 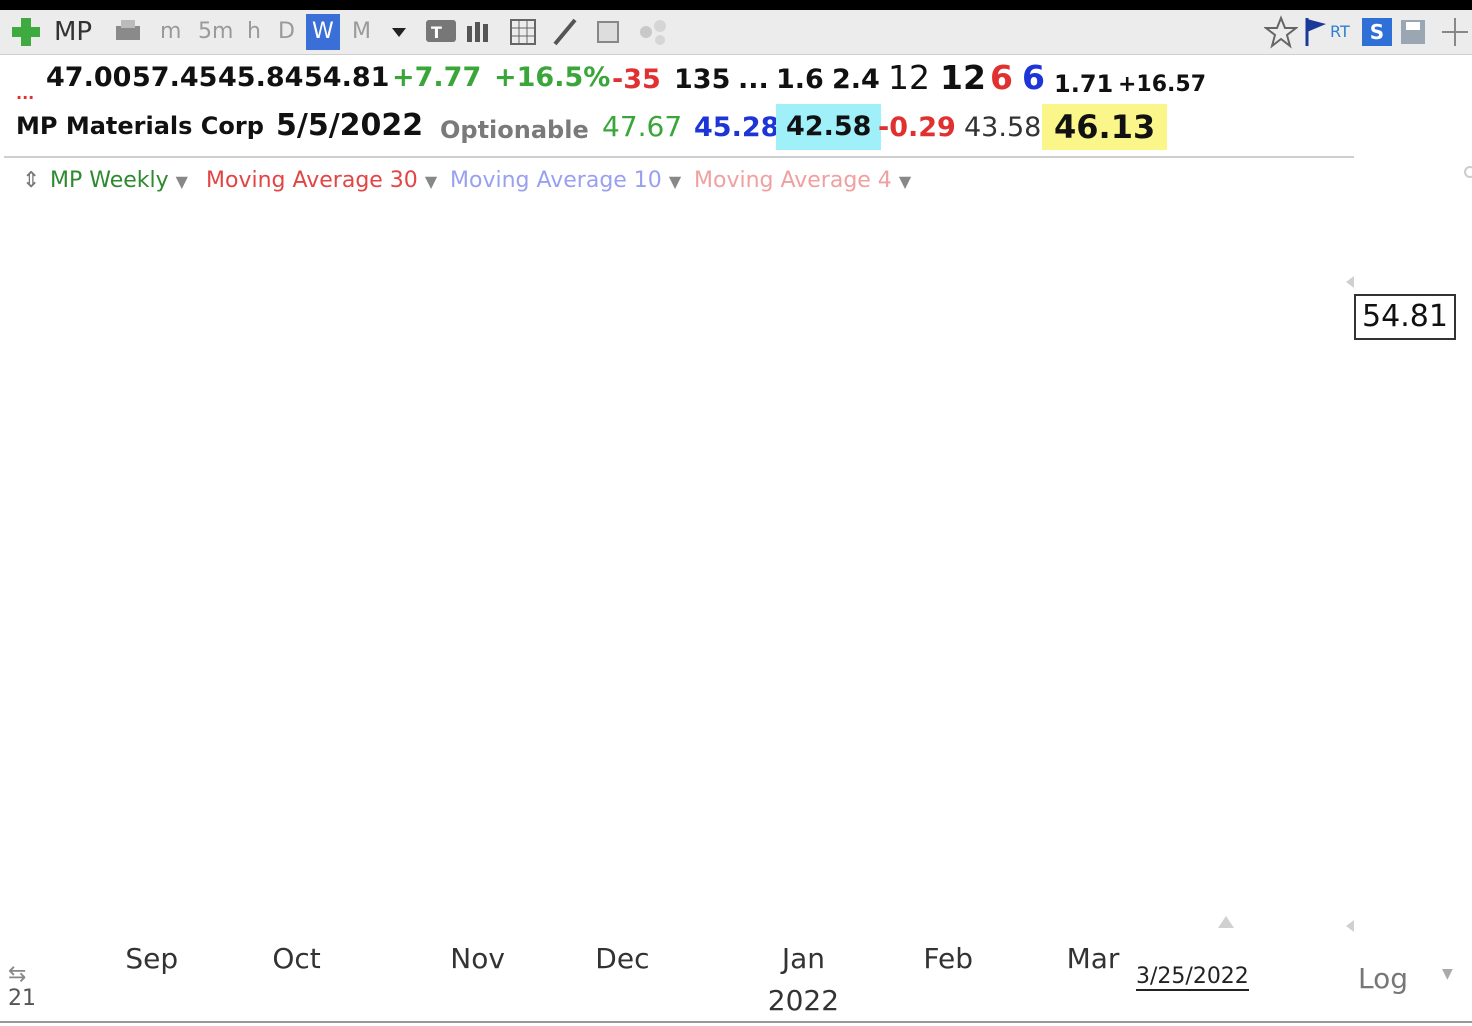 What do you see at coordinates (296, 958) in the screenshot?
I see `x-tick-label: Oct` at bounding box center [296, 958].